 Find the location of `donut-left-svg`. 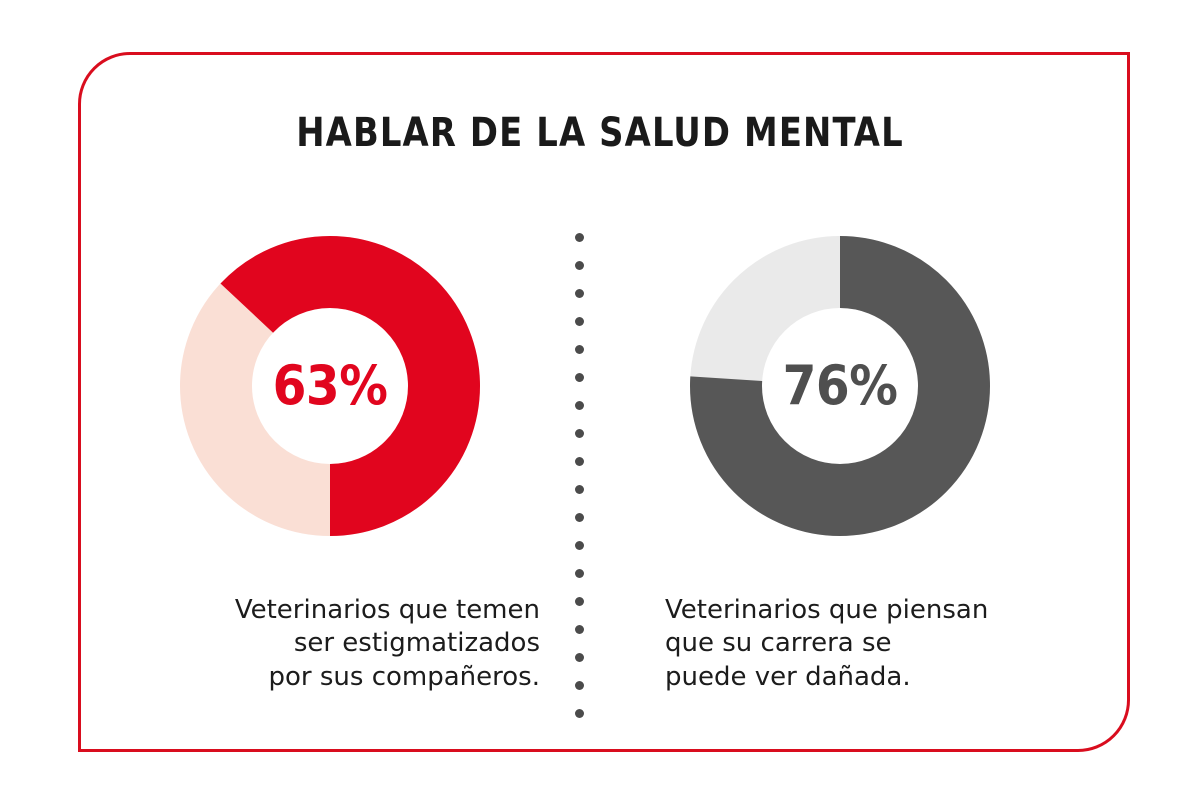

donut-left-svg is located at coordinates (330, 386).